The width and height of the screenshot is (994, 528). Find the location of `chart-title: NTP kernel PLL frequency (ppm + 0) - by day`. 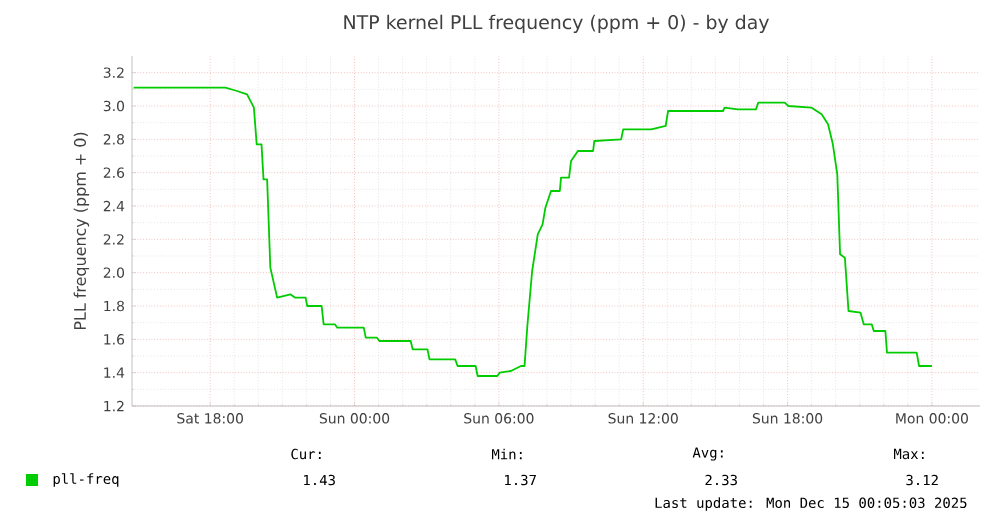

chart-title: NTP kernel PLL frequency (ppm + 0) - by day is located at coordinates (556, 23).